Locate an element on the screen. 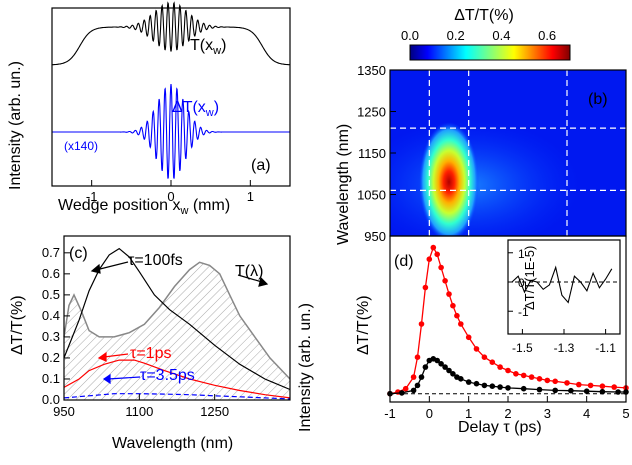  panel-c-y-axis-label-right: Intensity (arb. un.) is located at coordinates (305, 367).